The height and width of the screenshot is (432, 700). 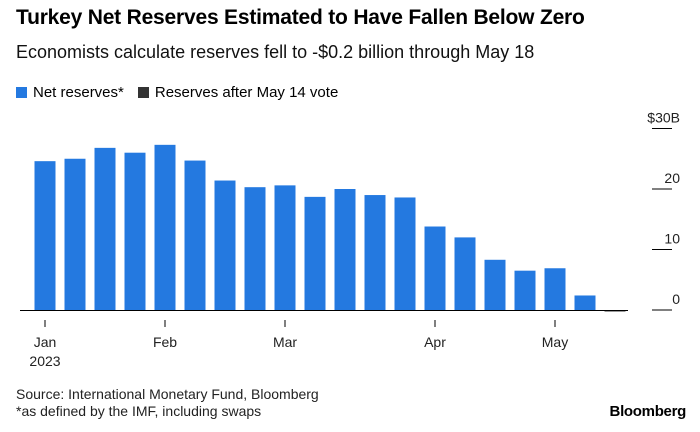 I want to click on legend-item-reserves-after-vote: Reserves after May 14 vote, so click(x=238, y=92).